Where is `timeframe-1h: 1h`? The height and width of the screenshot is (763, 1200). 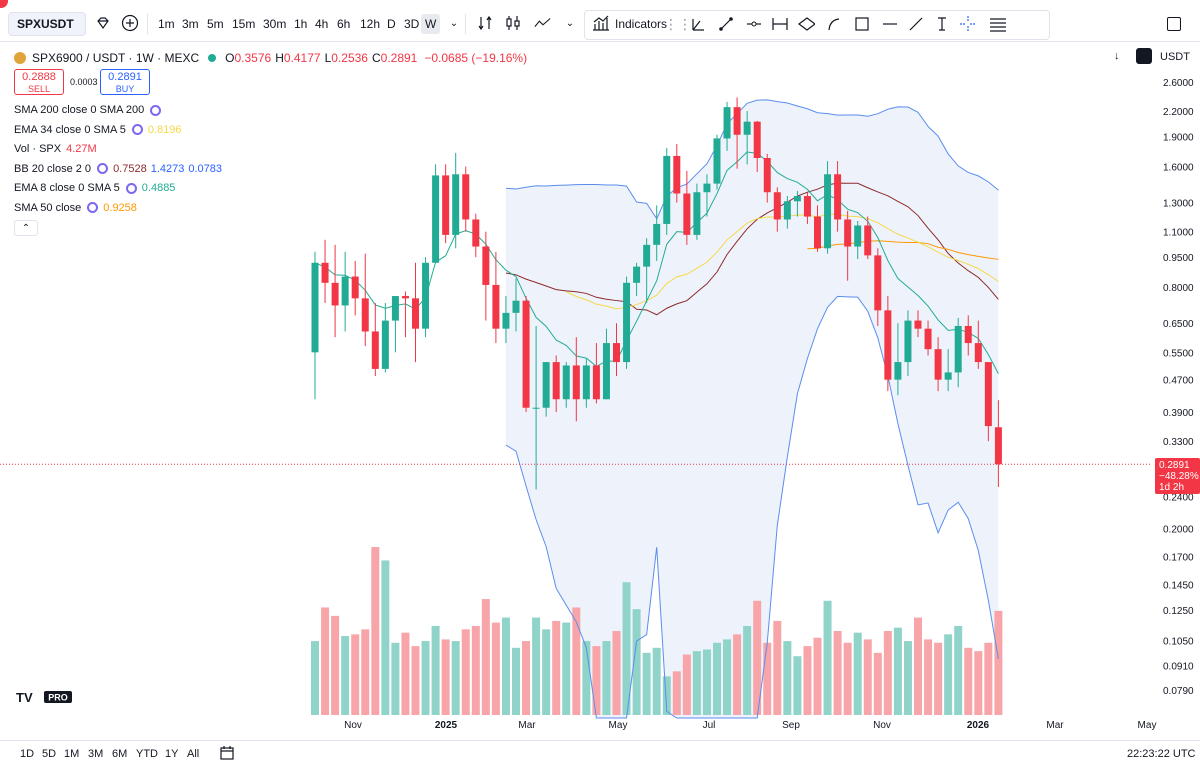 timeframe-1h: 1h is located at coordinates (301, 24).